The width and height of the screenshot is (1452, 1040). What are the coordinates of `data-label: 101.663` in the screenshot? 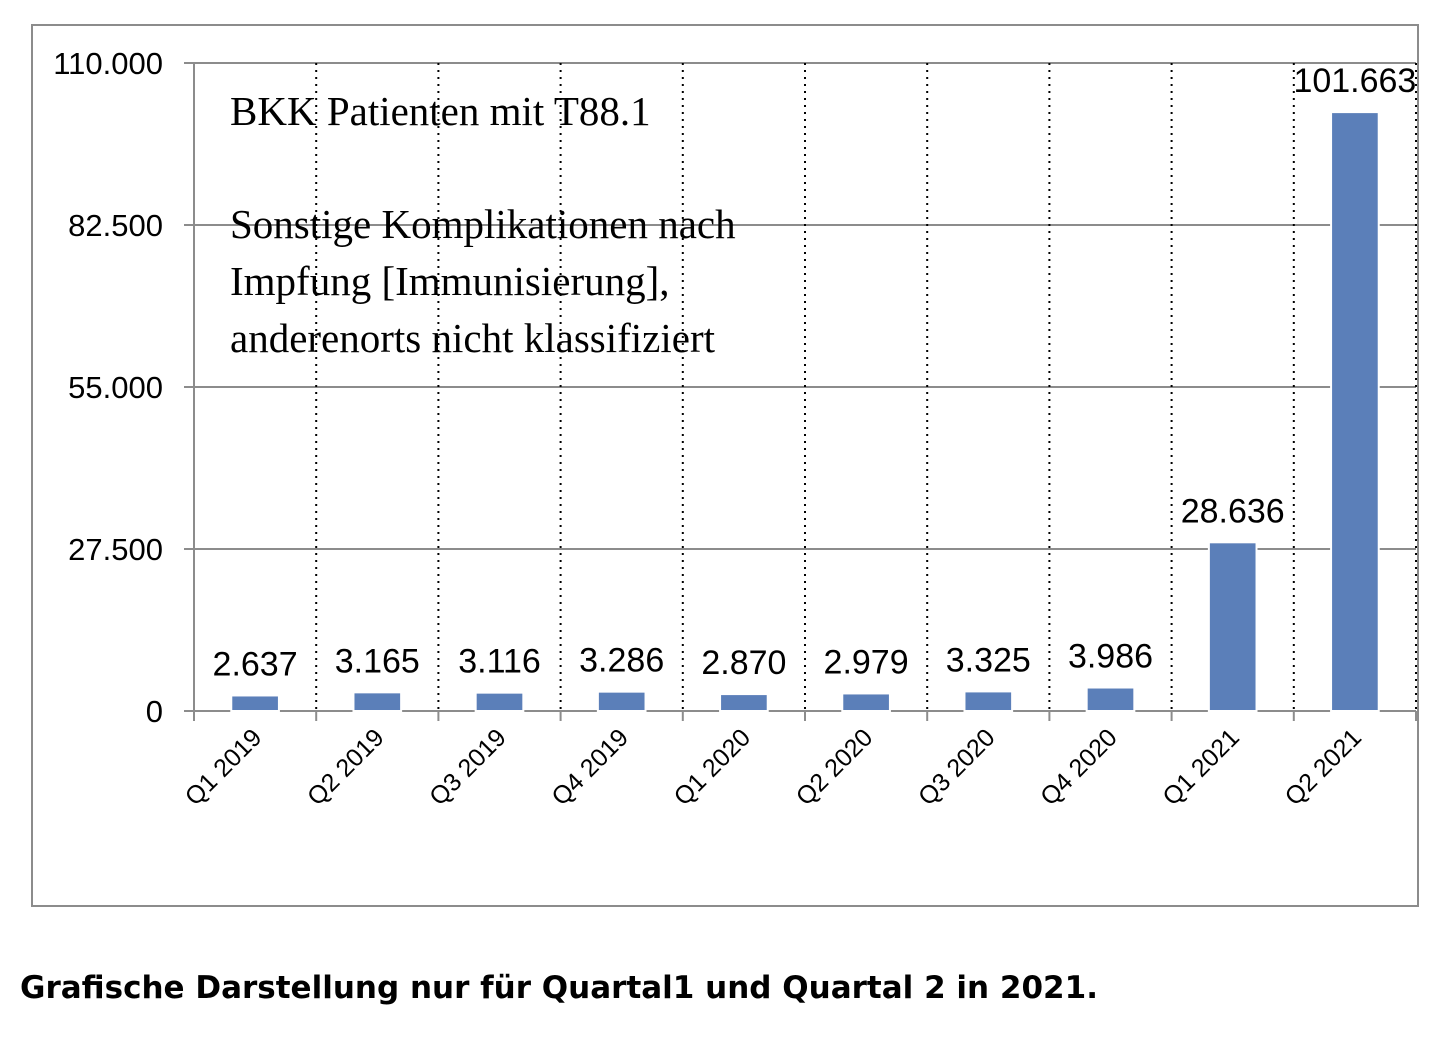 It's located at (1354, 81).